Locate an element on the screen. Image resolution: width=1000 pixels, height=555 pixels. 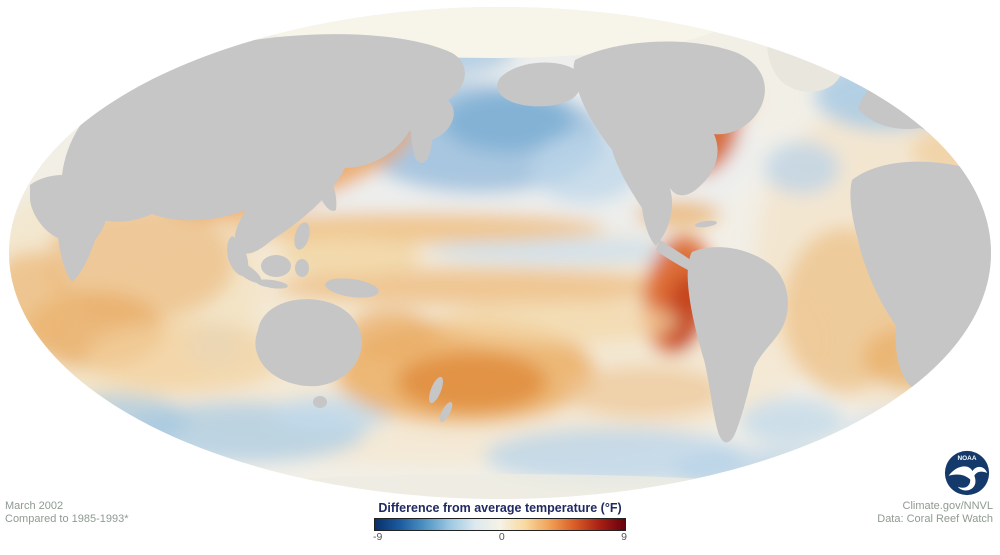
legend-tick-min: -9 is located at coordinates (378, 537).